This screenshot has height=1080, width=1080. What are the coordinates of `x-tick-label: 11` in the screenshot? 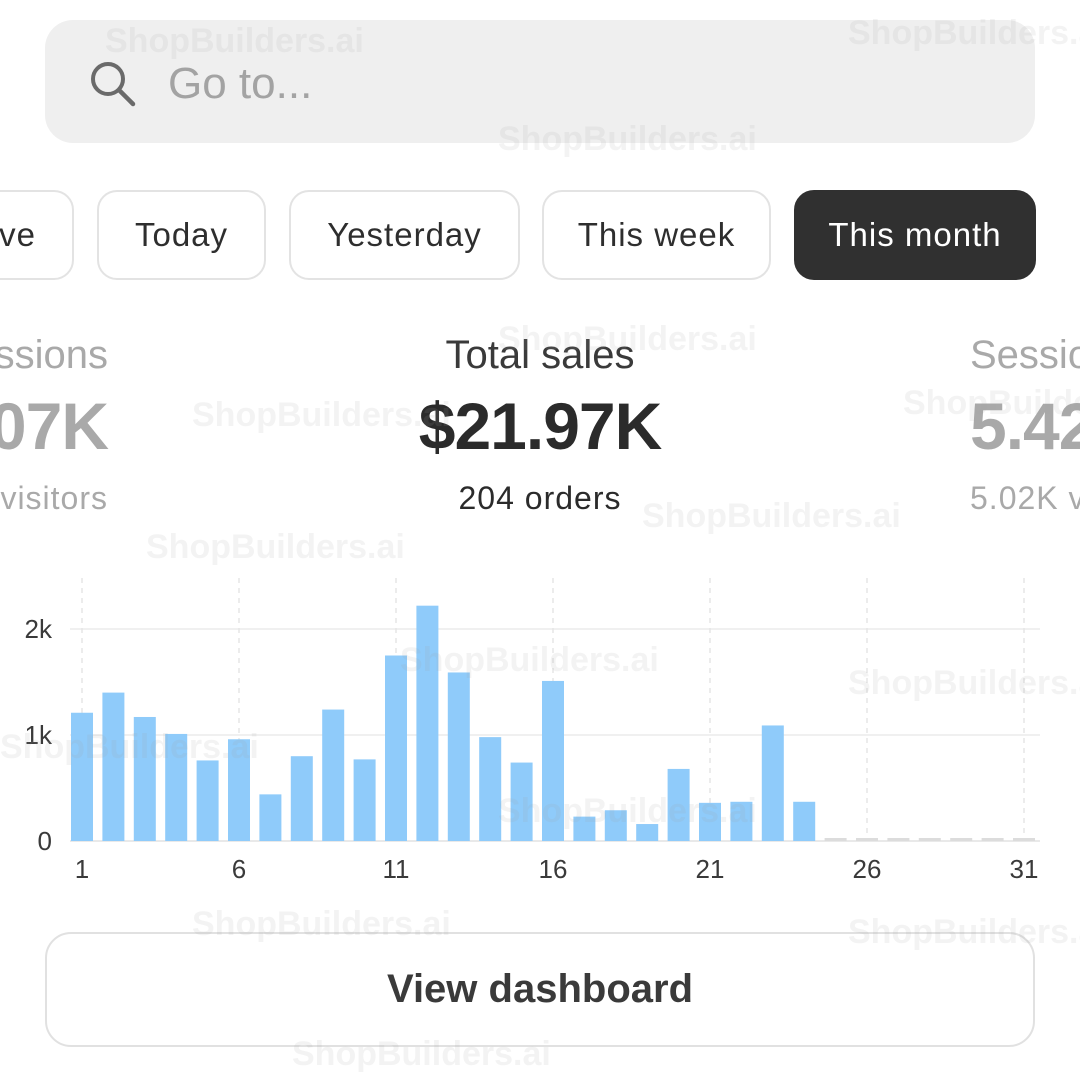 It's located at (396, 869).